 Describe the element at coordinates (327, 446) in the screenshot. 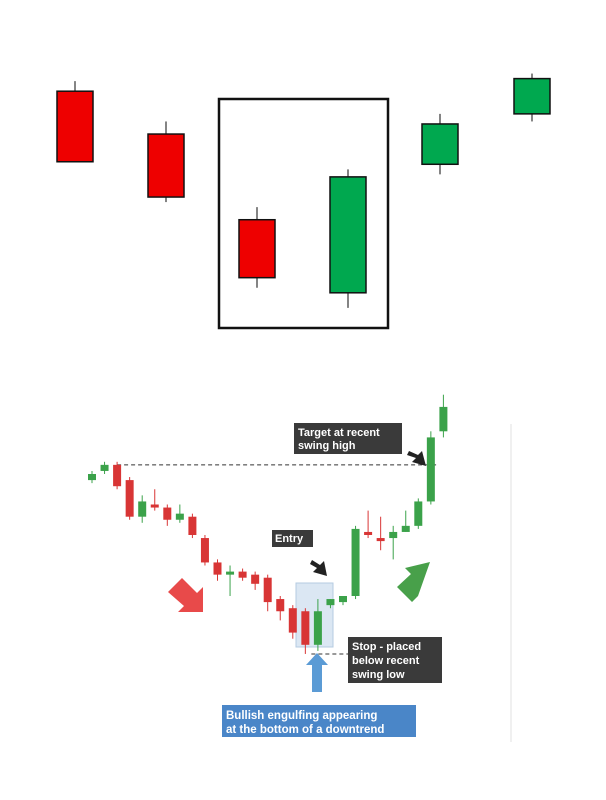

I see `target-label-line2: swing high` at that location.